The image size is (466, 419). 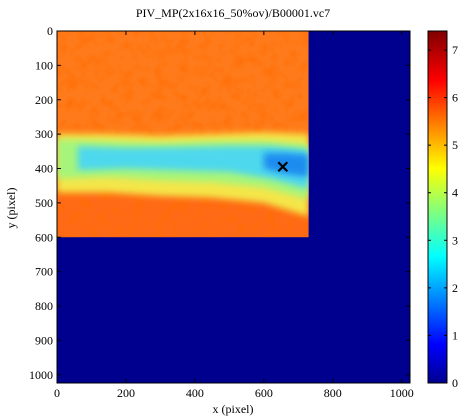 I want to click on colorbar-tick-label: 1, so click(x=455, y=335).